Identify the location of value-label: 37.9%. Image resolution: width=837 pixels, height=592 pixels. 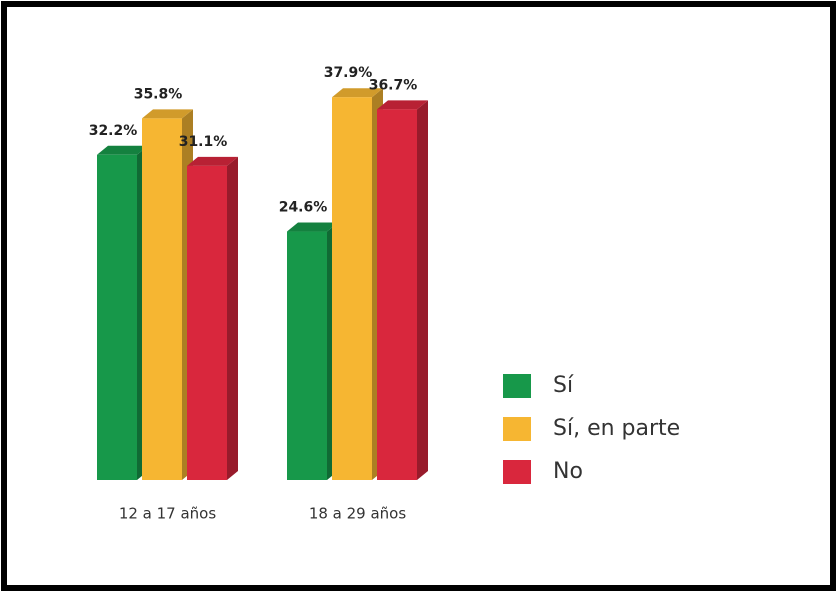
(348, 73).